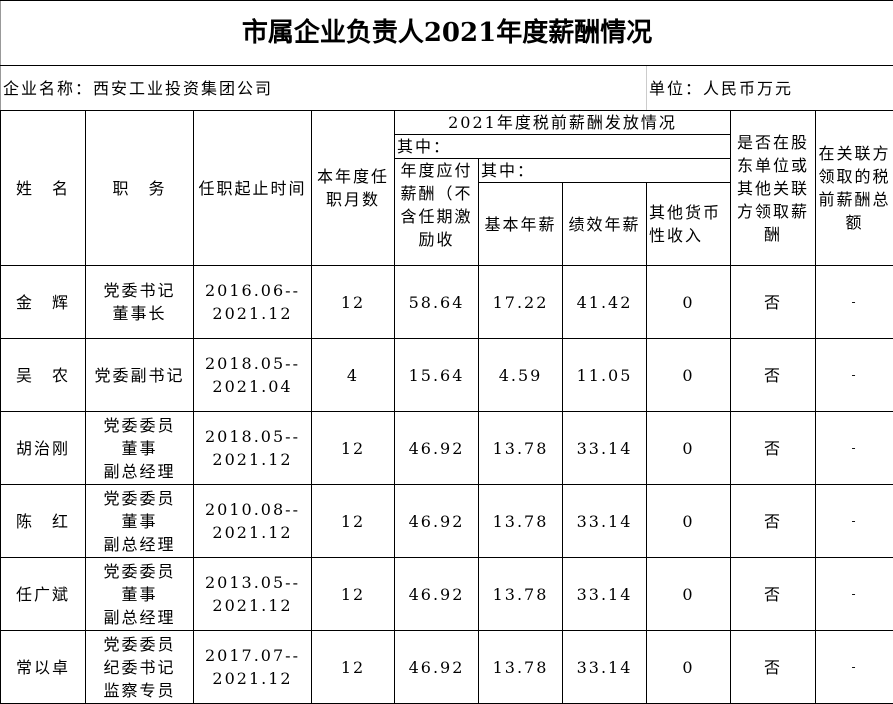 The height and width of the screenshot is (704, 893). What do you see at coordinates (437, 375) in the screenshot?
I see `cell-payable: 15.64` at bounding box center [437, 375].